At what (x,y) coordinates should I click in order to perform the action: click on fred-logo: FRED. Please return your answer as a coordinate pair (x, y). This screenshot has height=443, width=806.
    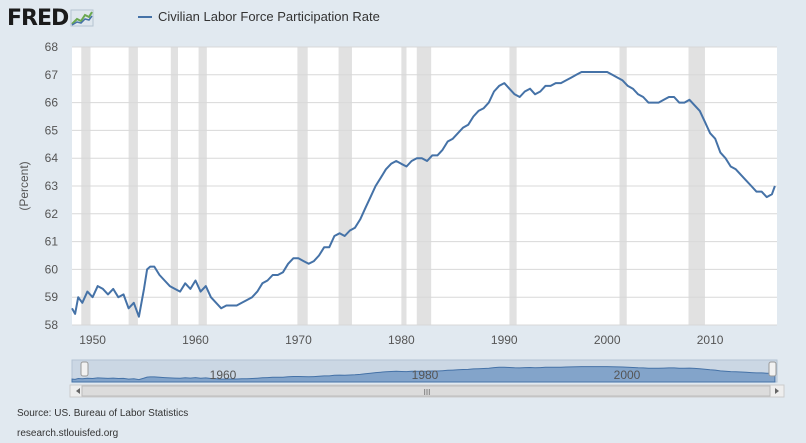
    Looking at the image, I should click on (50, 18).